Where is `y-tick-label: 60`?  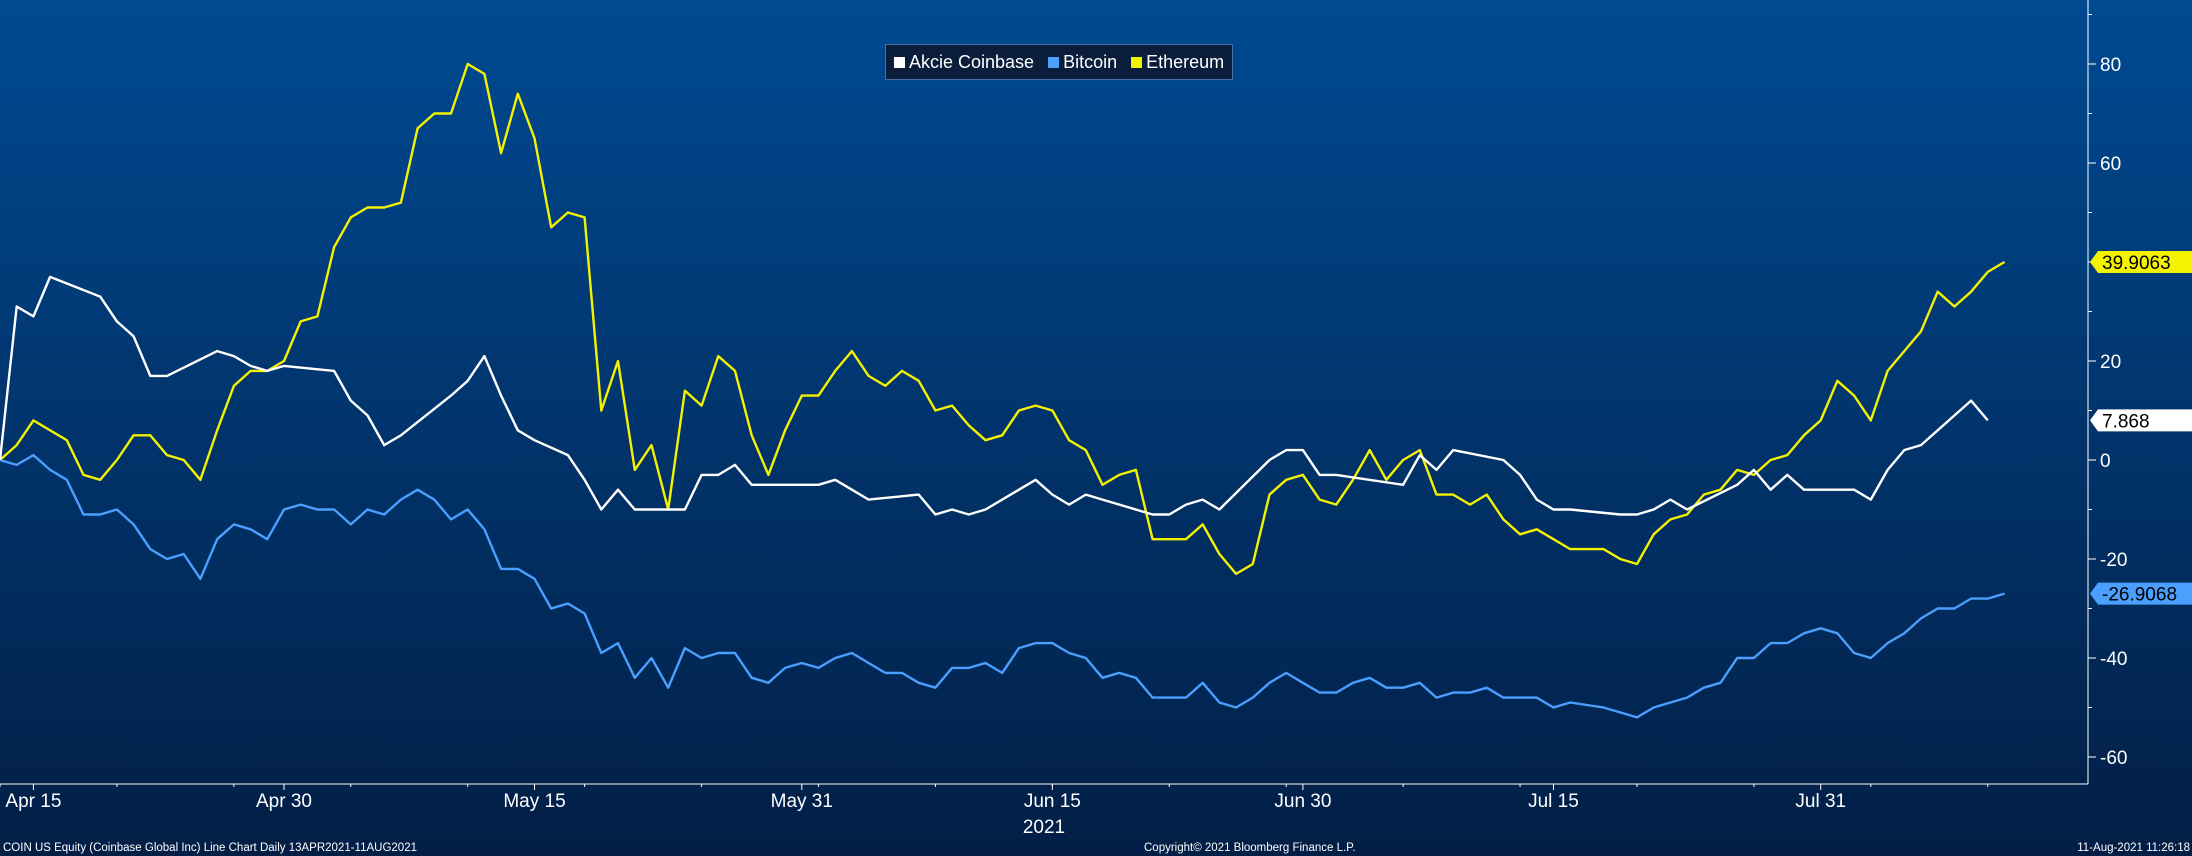 y-tick-label: 60 is located at coordinates (2110, 164).